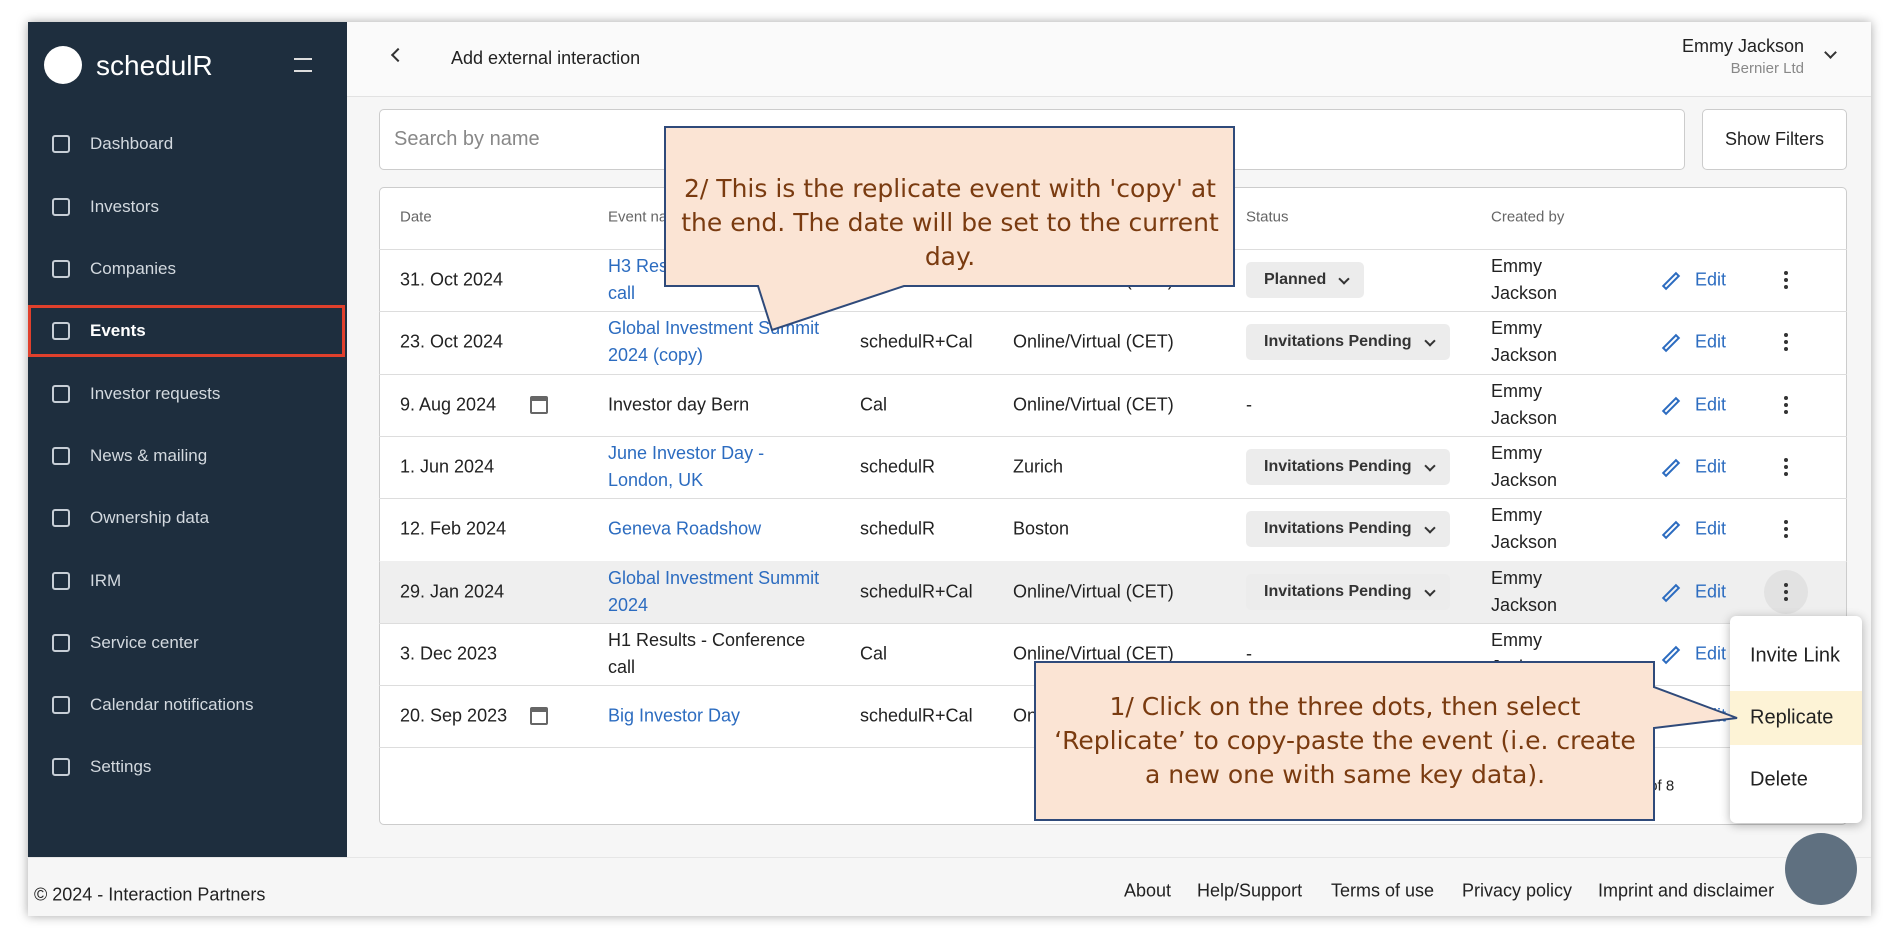  Describe the element at coordinates (686, 467) in the screenshot. I see `event-name: June Investor Day - London, UK` at that location.